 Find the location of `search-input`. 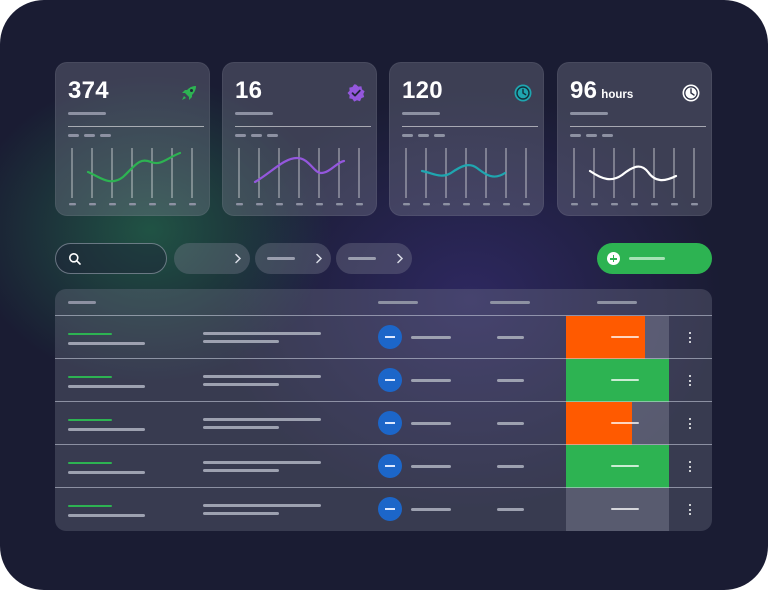

search-input is located at coordinates (111, 258).